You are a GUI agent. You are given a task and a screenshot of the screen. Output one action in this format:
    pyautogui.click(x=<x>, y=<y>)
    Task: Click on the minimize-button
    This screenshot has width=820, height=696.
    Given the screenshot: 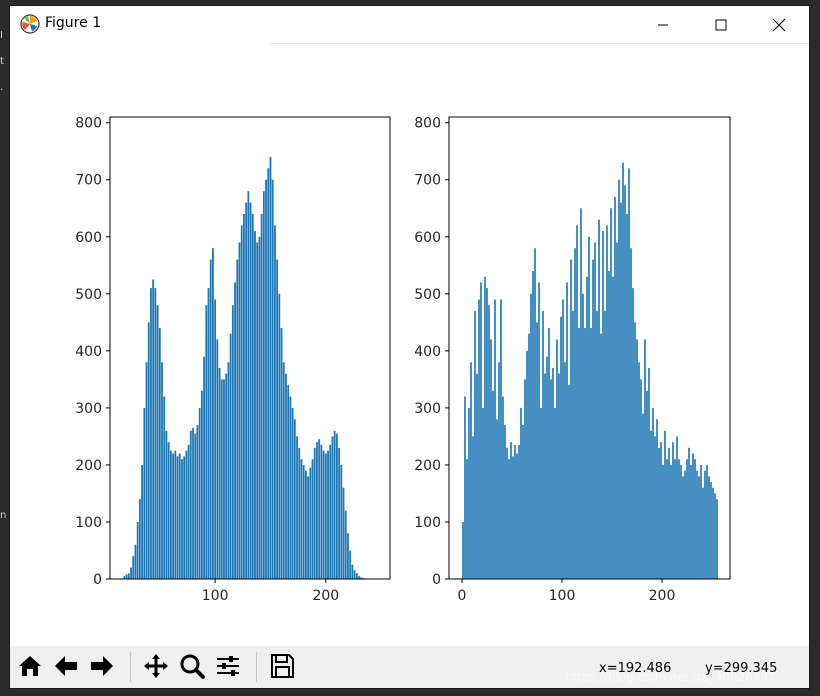 What is the action you would take?
    pyautogui.click(x=663, y=25)
    